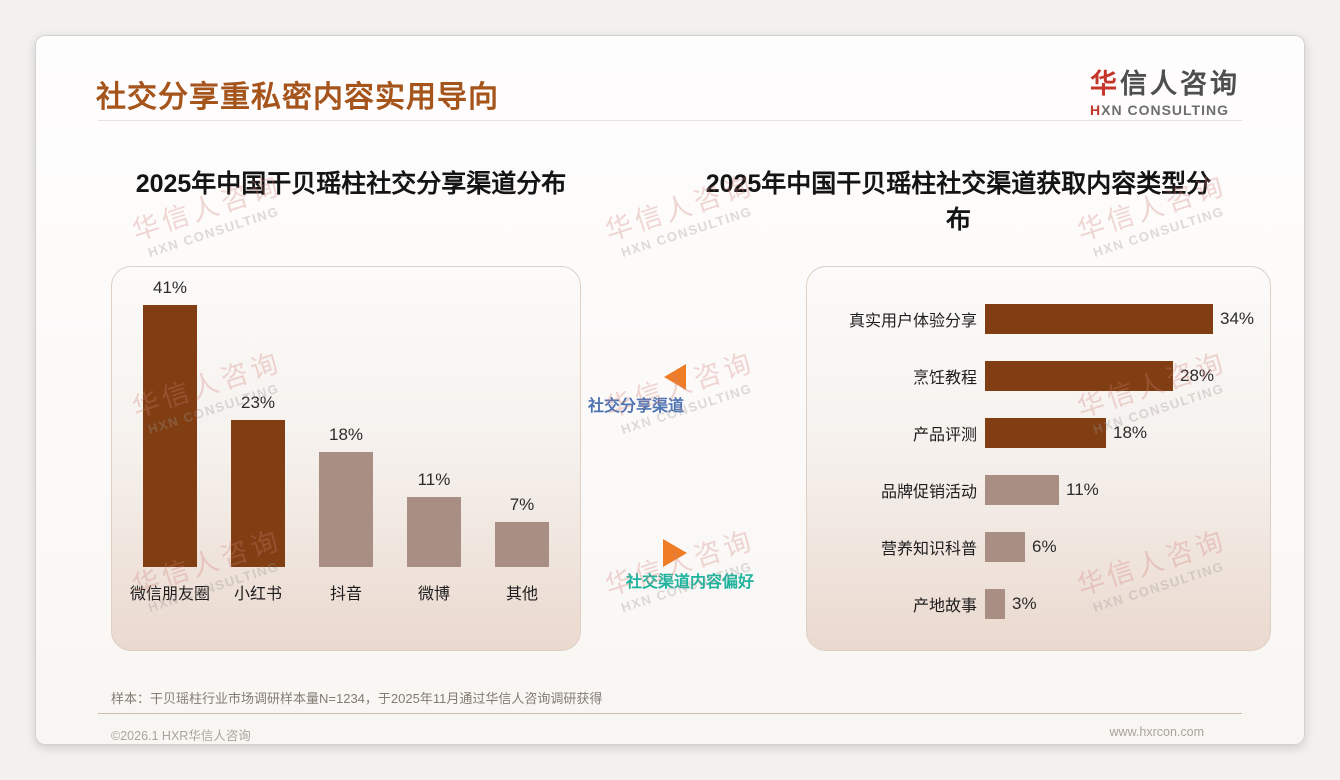 The width and height of the screenshot is (1340, 780). What do you see at coordinates (1197, 375) in the screenshot?
I see `bar-value-label: 28%` at bounding box center [1197, 375].